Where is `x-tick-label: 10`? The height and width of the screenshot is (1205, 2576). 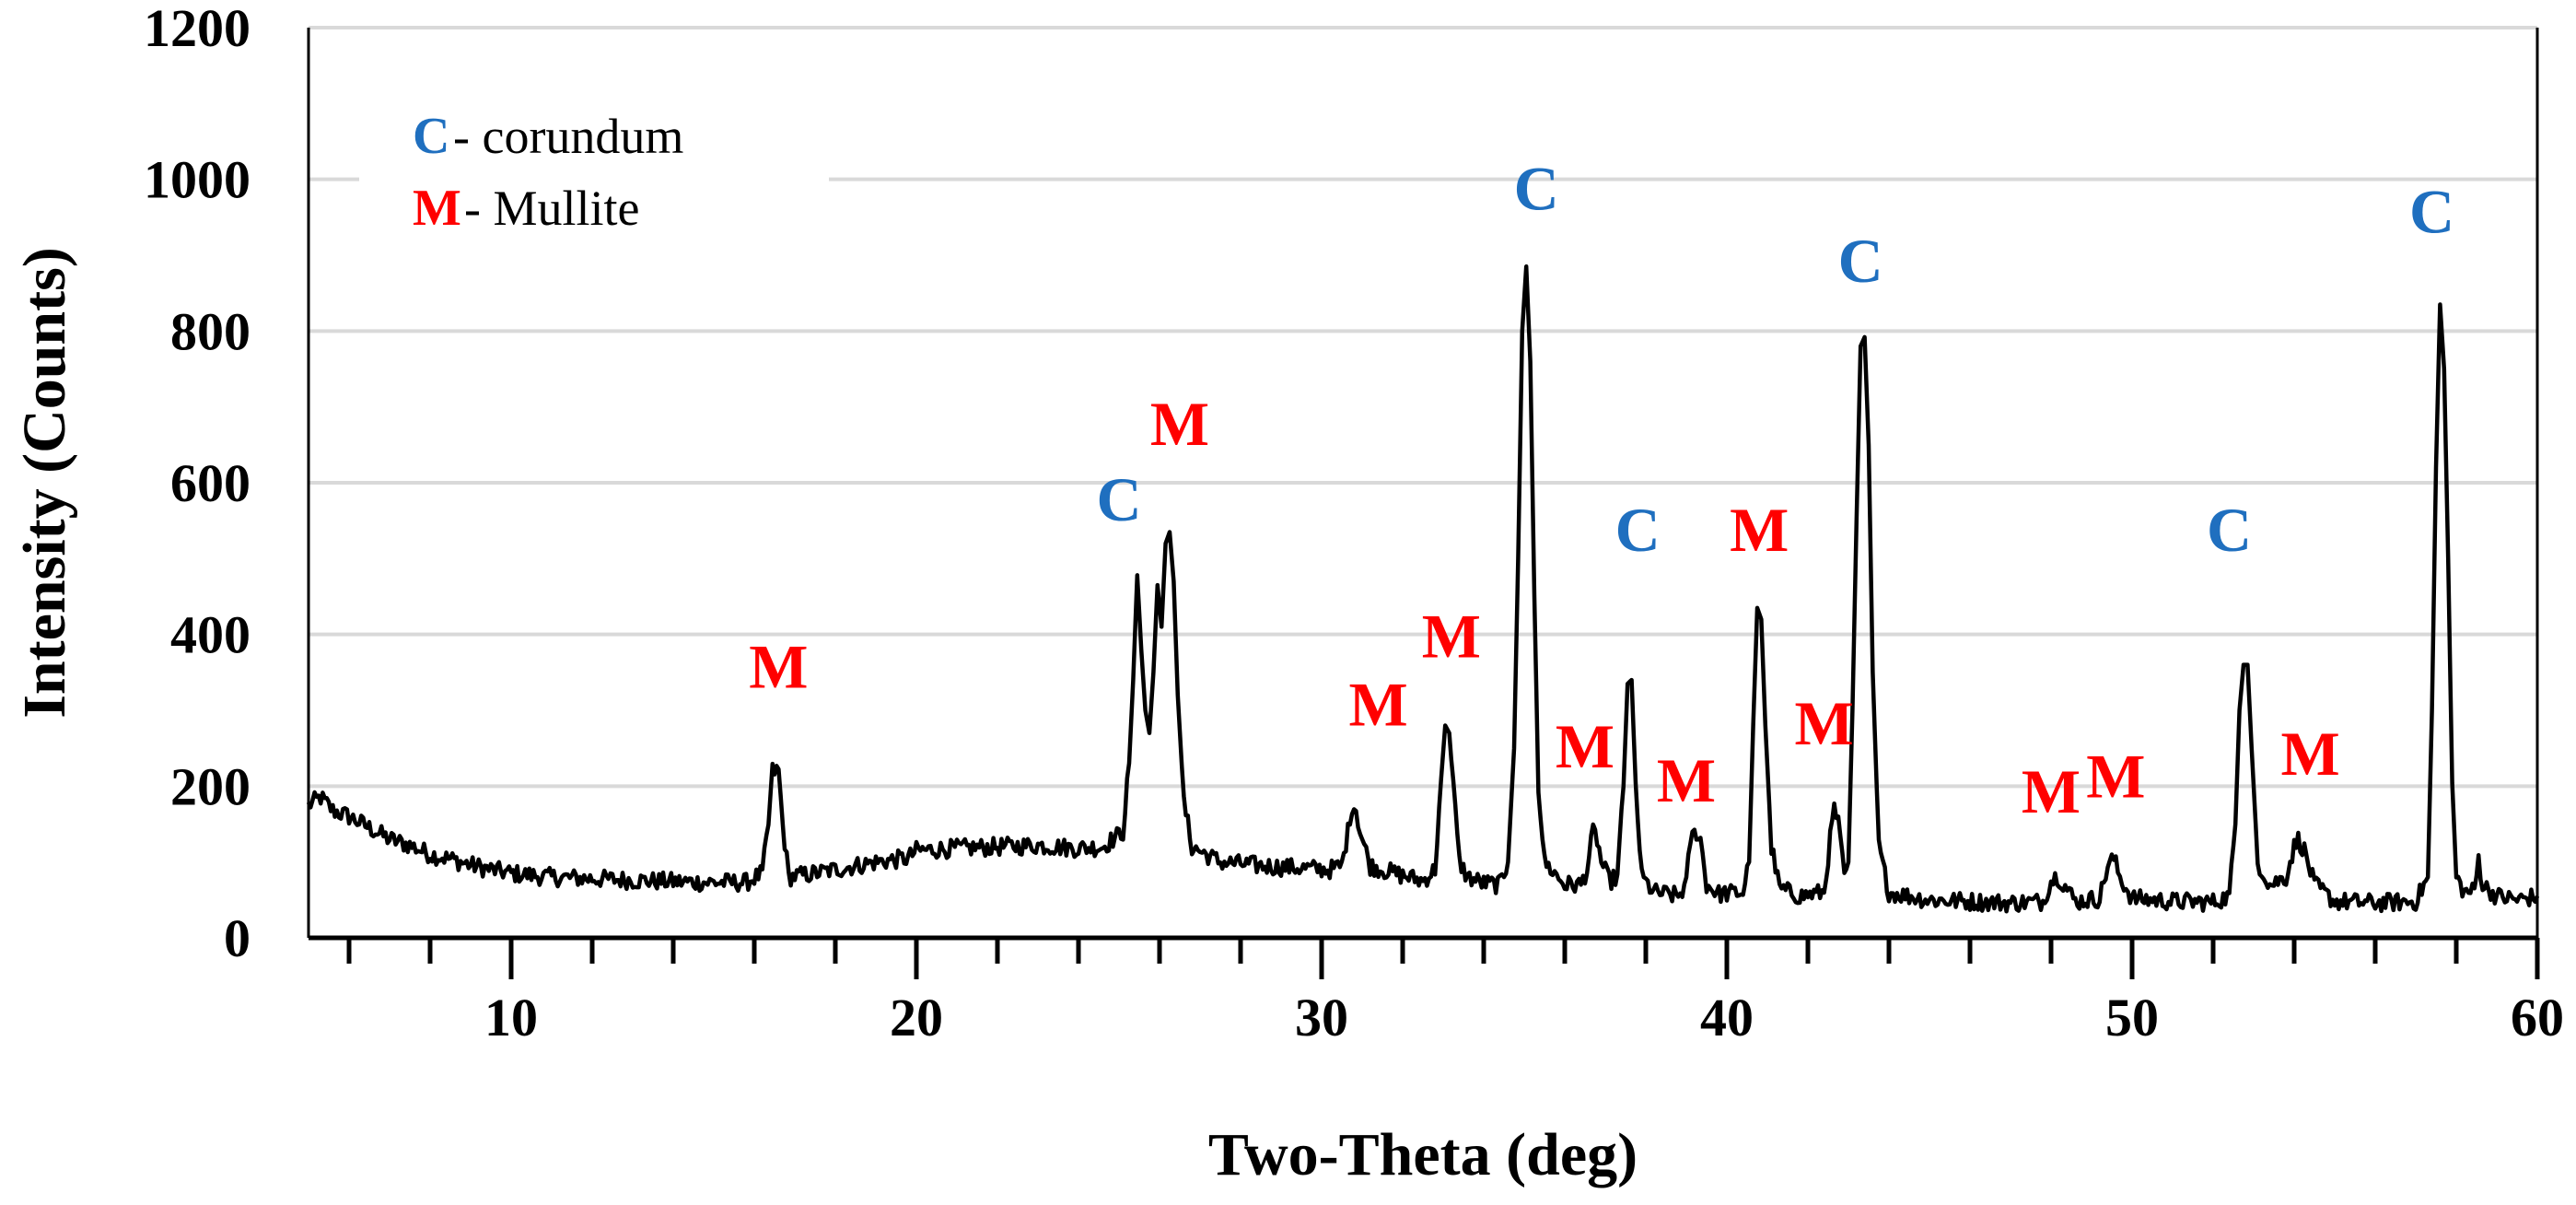 x-tick-label: 10 is located at coordinates (511, 1017).